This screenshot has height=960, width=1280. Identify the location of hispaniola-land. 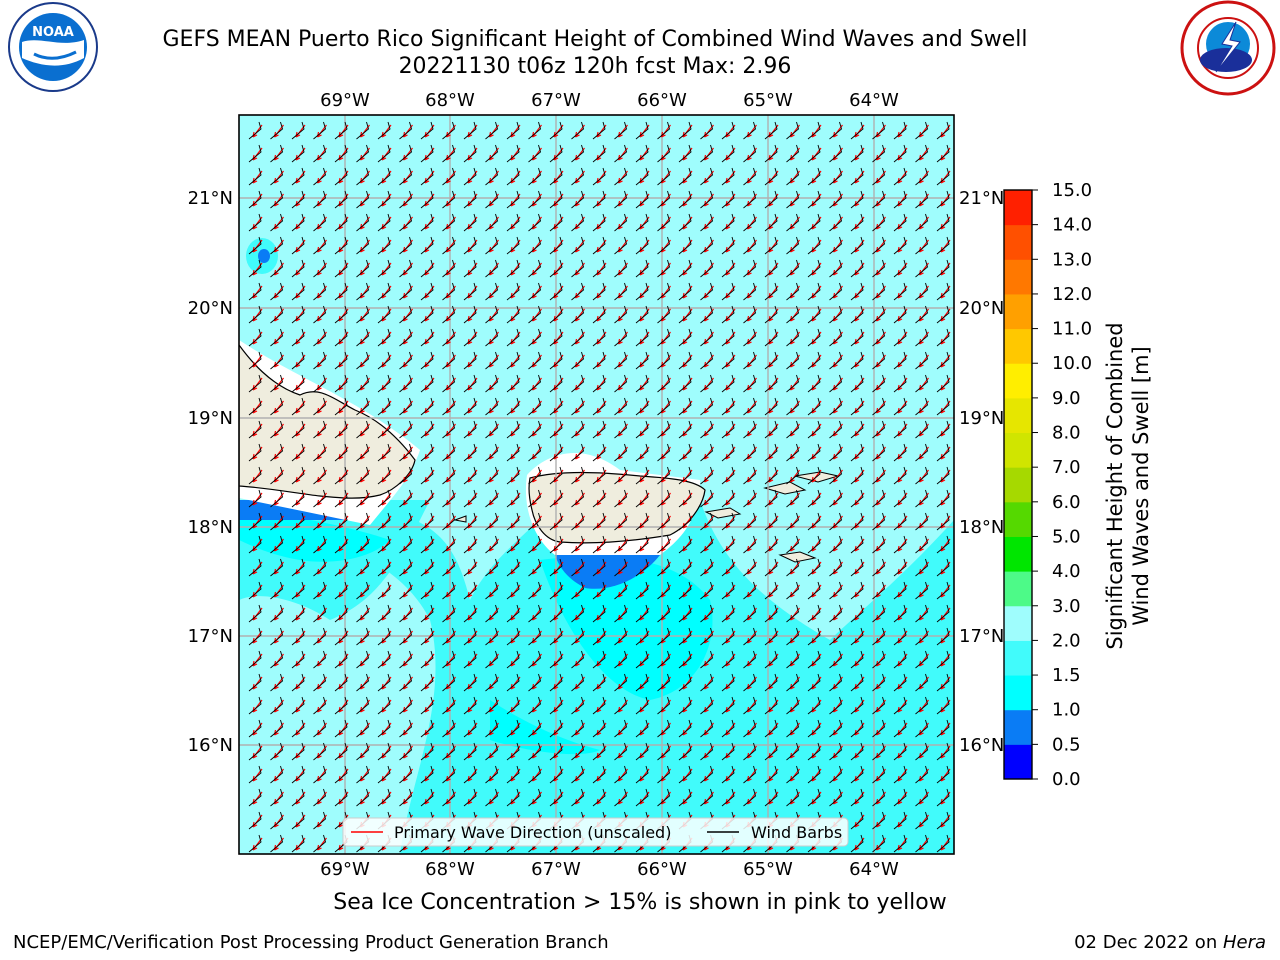
(327, 421).